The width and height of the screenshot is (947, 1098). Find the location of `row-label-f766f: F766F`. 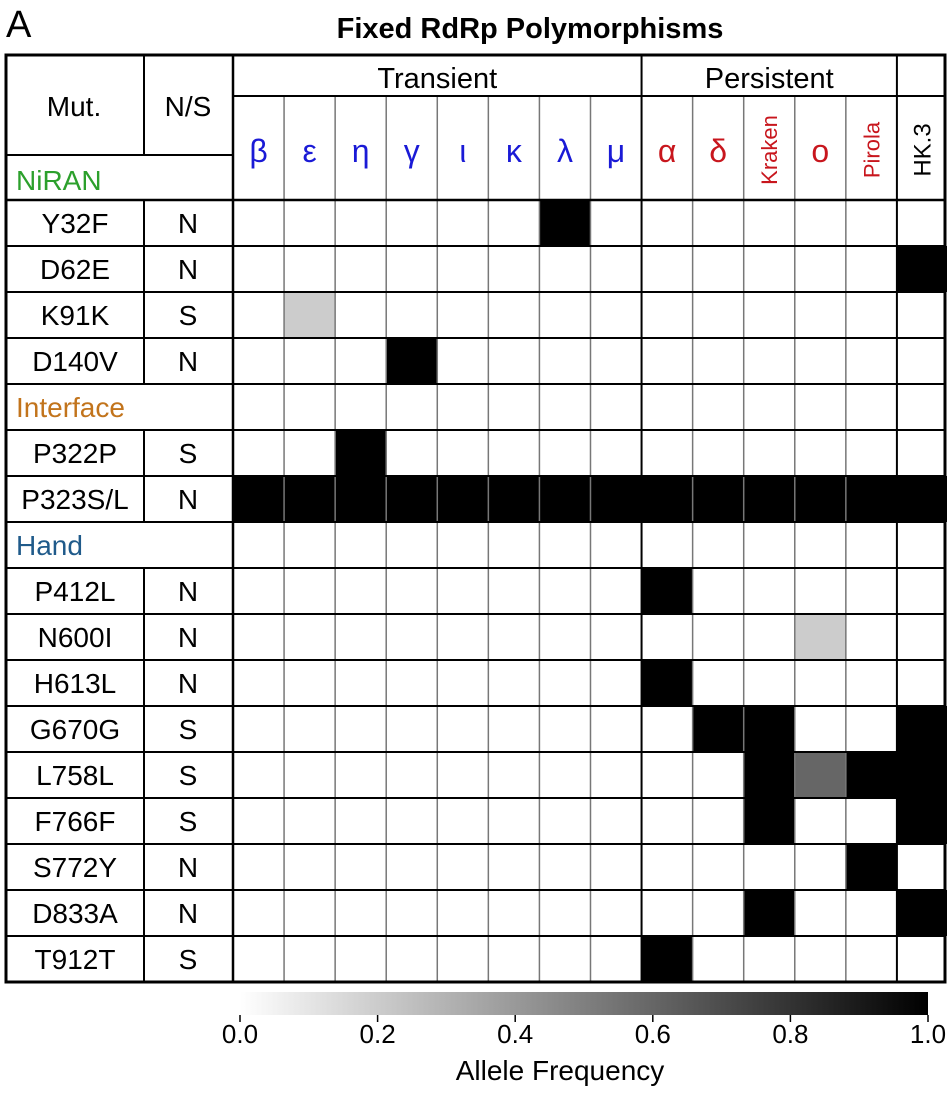

row-label-f766f: F766F is located at coordinates (75, 821).